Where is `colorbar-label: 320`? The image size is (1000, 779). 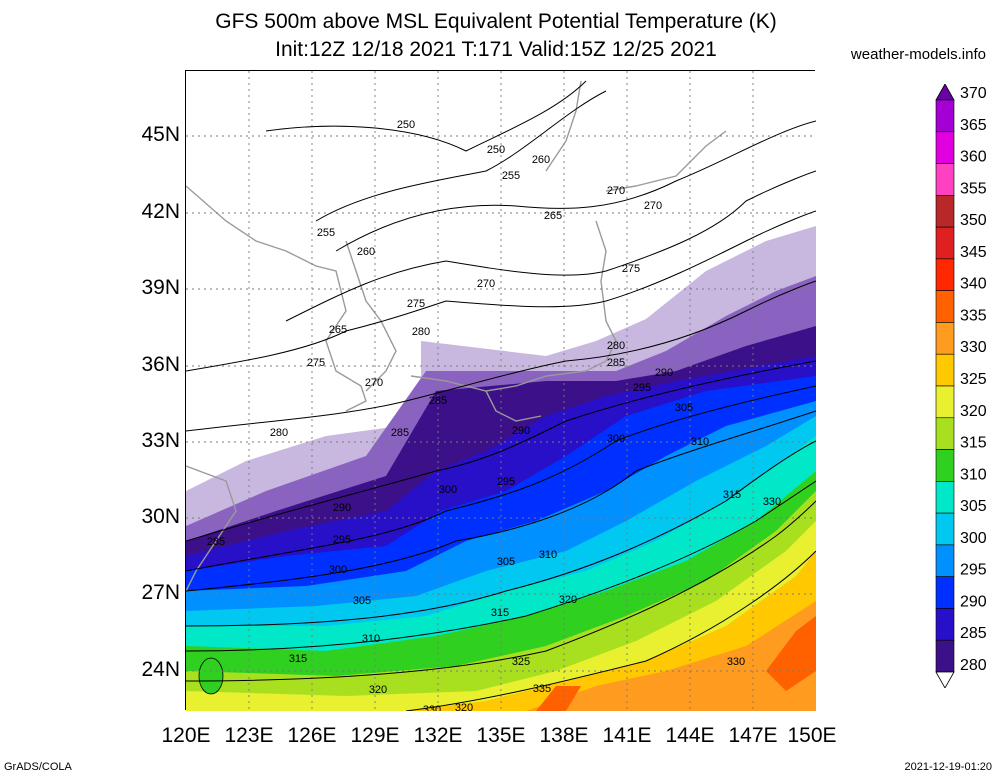 colorbar-label: 320 is located at coordinates (973, 411).